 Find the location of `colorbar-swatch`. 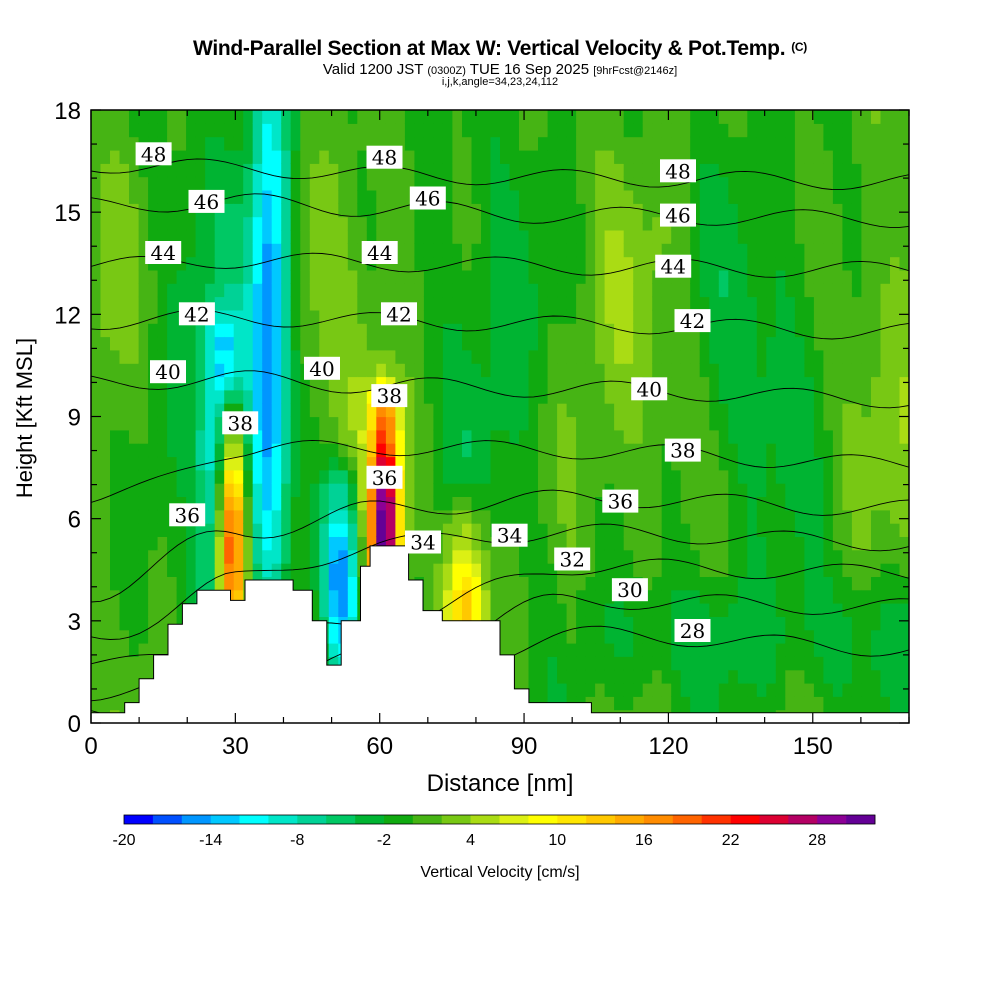

colorbar-swatch is located at coordinates (832, 819).